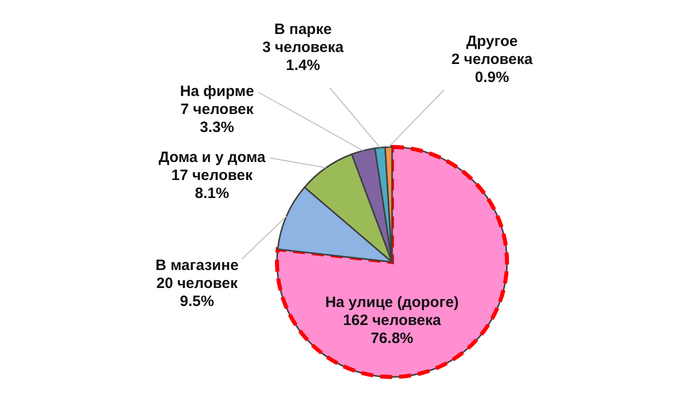 This screenshot has width=700, height=394. Describe the element at coordinates (197, 292) in the screenshot. I see `data-label: 20 человек 9.5%` at that location.